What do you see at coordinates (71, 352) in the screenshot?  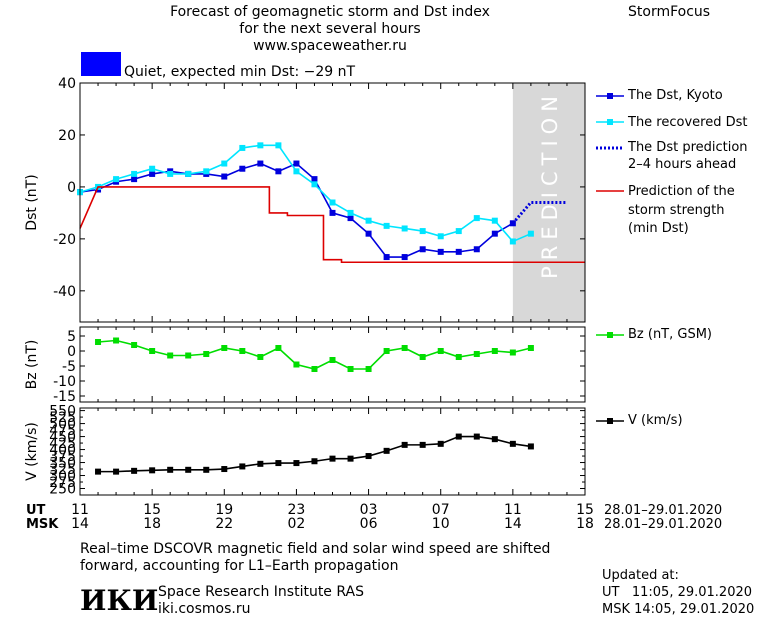 I see `bz-ytick-label: 0` at bounding box center [71, 352].